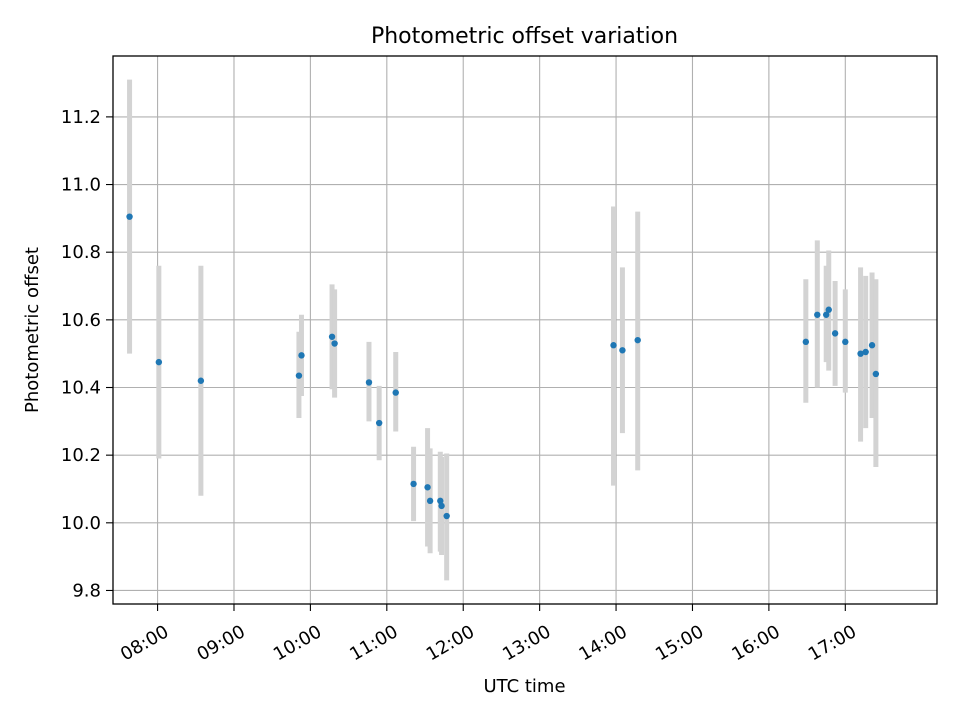 This screenshot has height=724, width=960. What do you see at coordinates (81, 455) in the screenshot?
I see `y-tick-label: 10.2` at bounding box center [81, 455].